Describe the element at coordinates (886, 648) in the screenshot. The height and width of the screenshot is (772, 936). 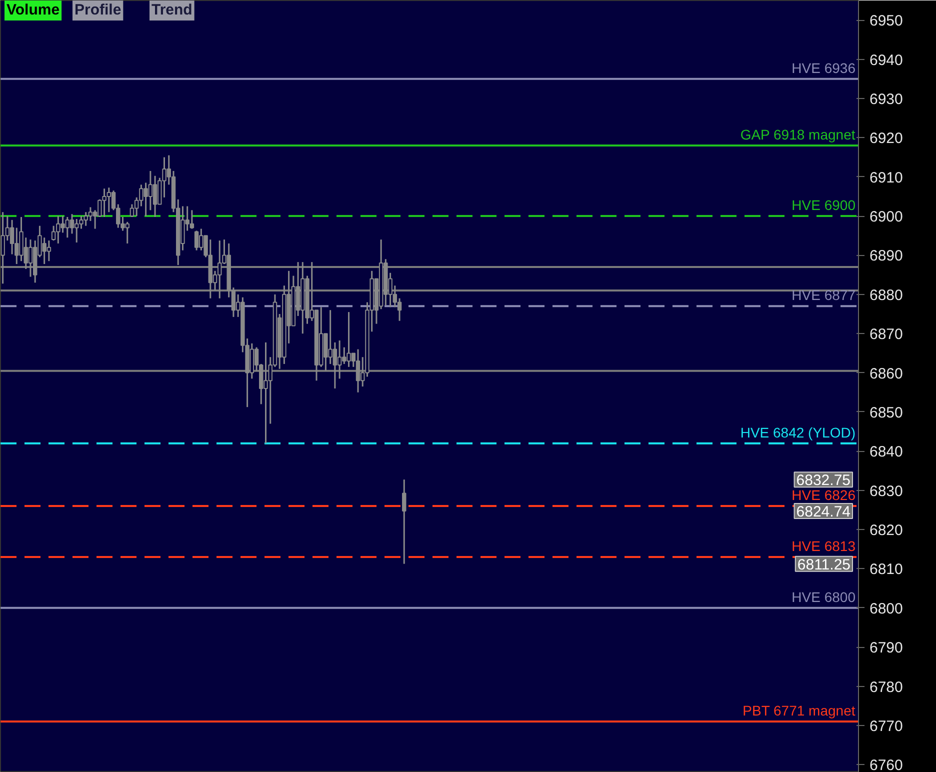
I see `y-tick-label: 6790` at that location.